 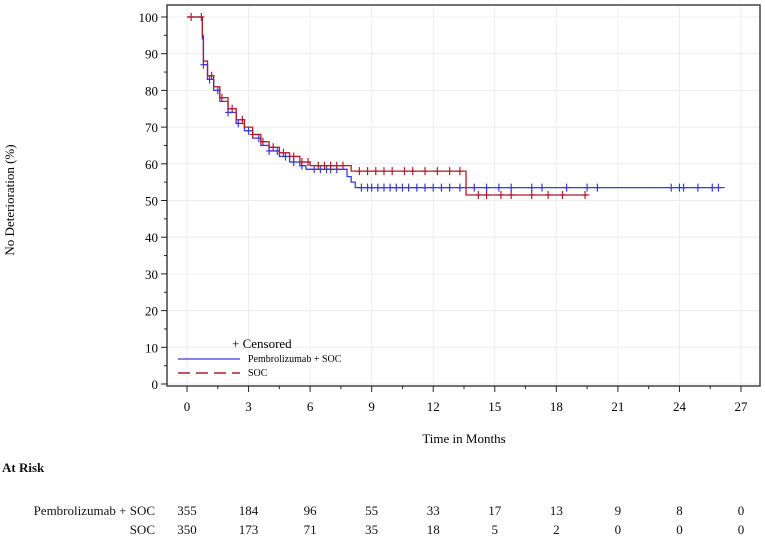 I want to click on at-risk-title: At Risk, so click(x=23, y=467).